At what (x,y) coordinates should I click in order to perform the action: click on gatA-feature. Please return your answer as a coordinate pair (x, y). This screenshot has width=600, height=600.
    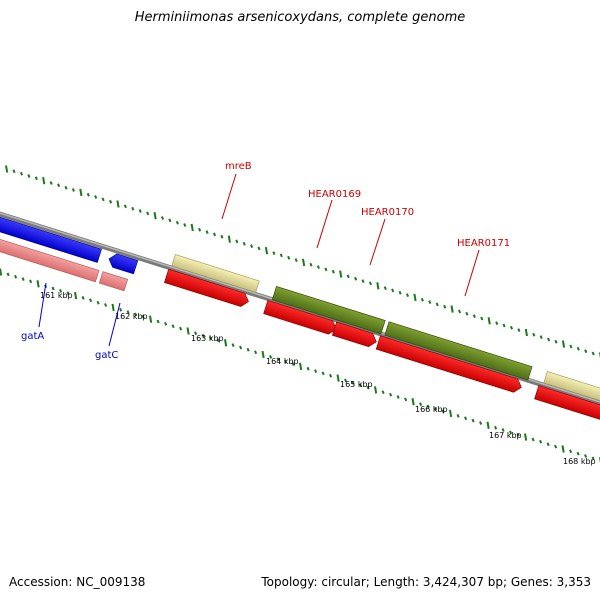
    Looking at the image, I should click on (50, 257).